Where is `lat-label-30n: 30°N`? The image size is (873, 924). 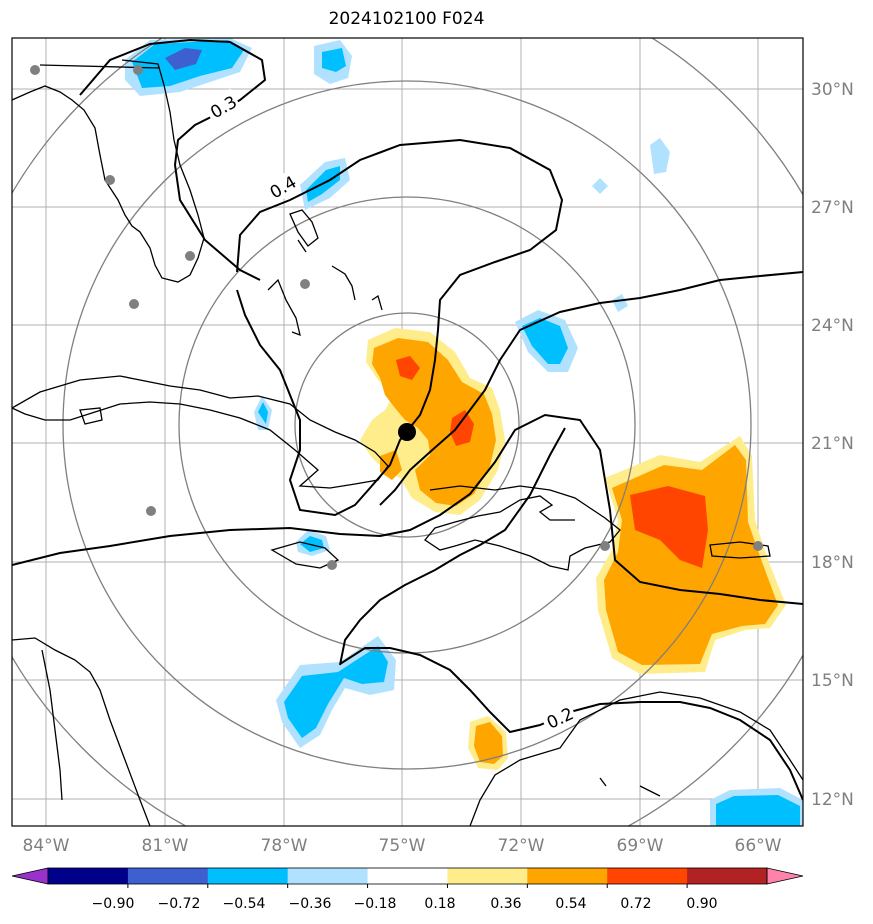
lat-label-30n: 30°N is located at coordinates (832, 90).